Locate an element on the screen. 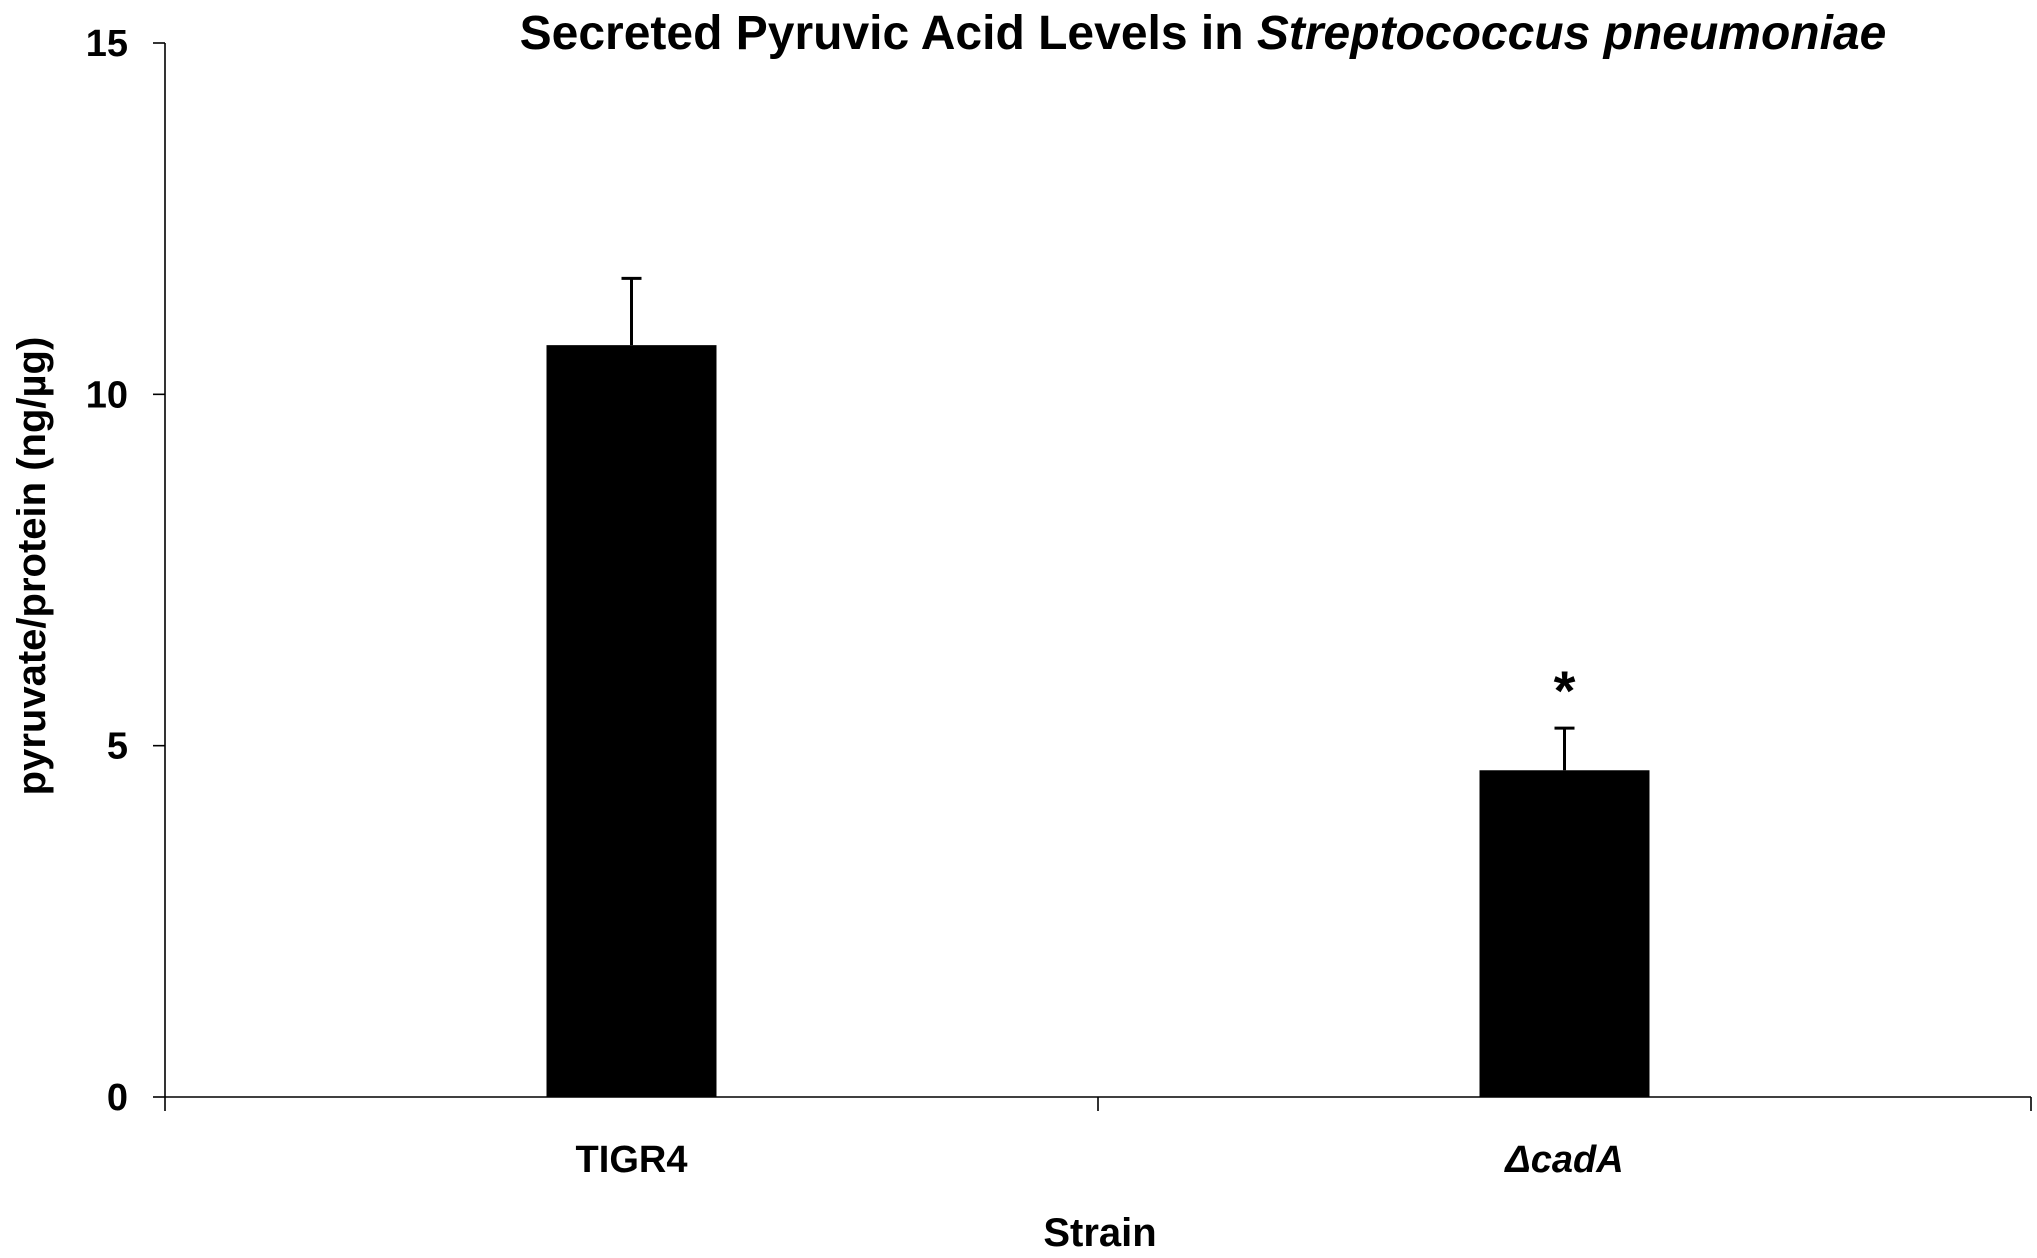 The height and width of the screenshot is (1258, 2037). x-category-label: ΔcadA is located at coordinates (1563, 1160).